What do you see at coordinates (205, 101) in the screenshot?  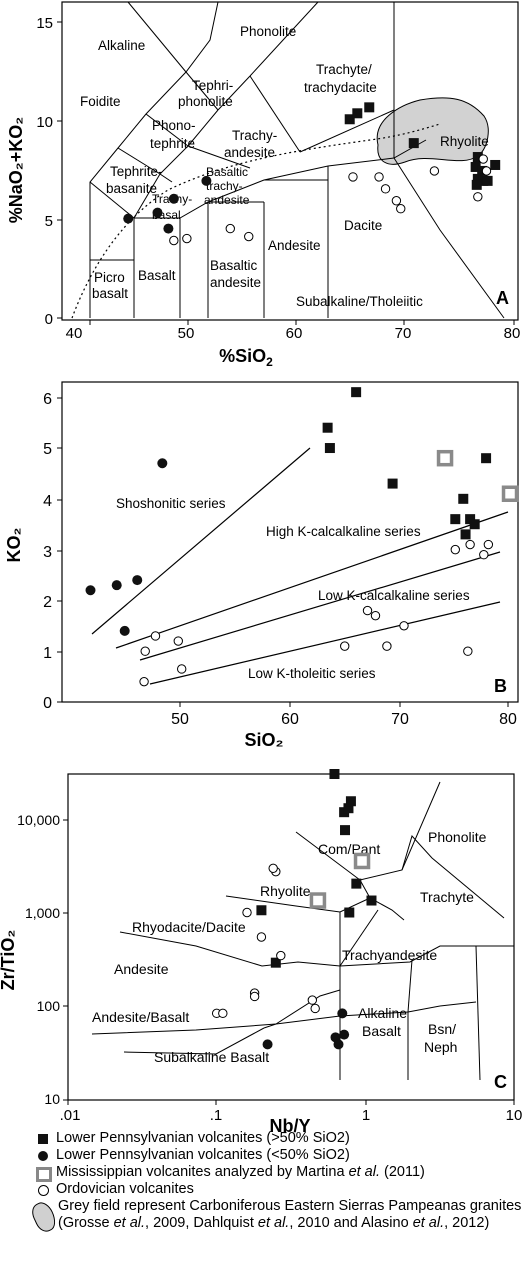 I see `tas-label-tephriphonolite-2: phonolite` at bounding box center [205, 101].